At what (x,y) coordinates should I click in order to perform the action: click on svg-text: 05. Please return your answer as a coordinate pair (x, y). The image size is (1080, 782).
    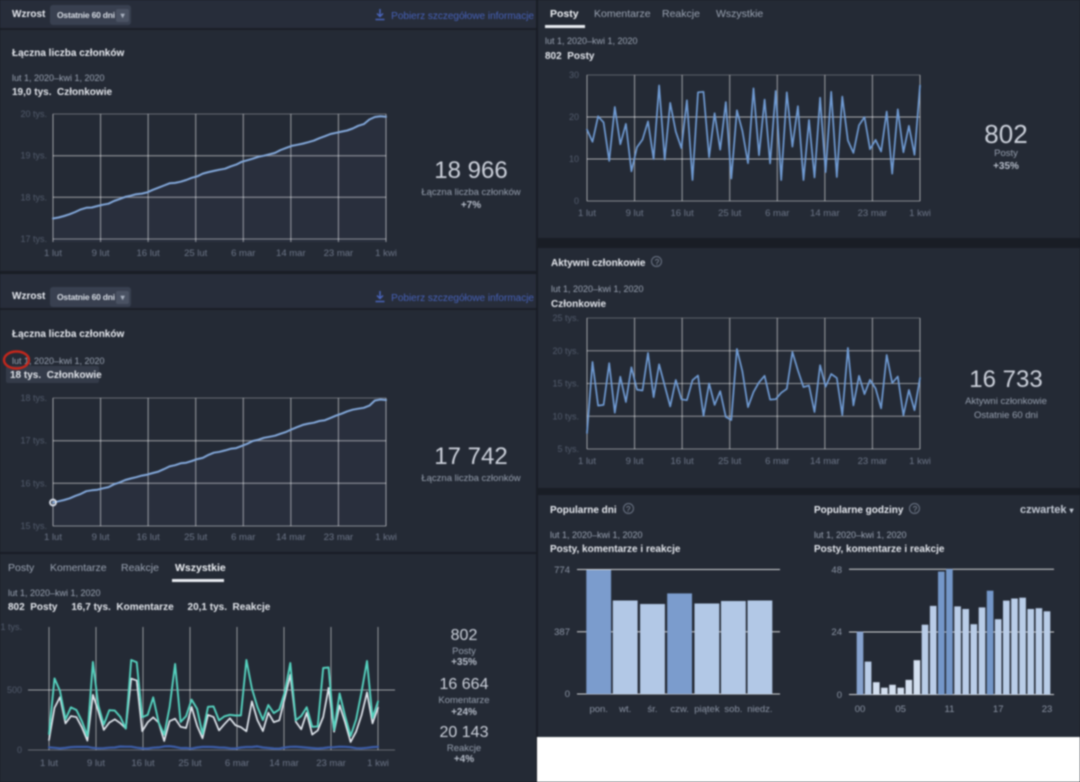
    Looking at the image, I should click on (900, 709).